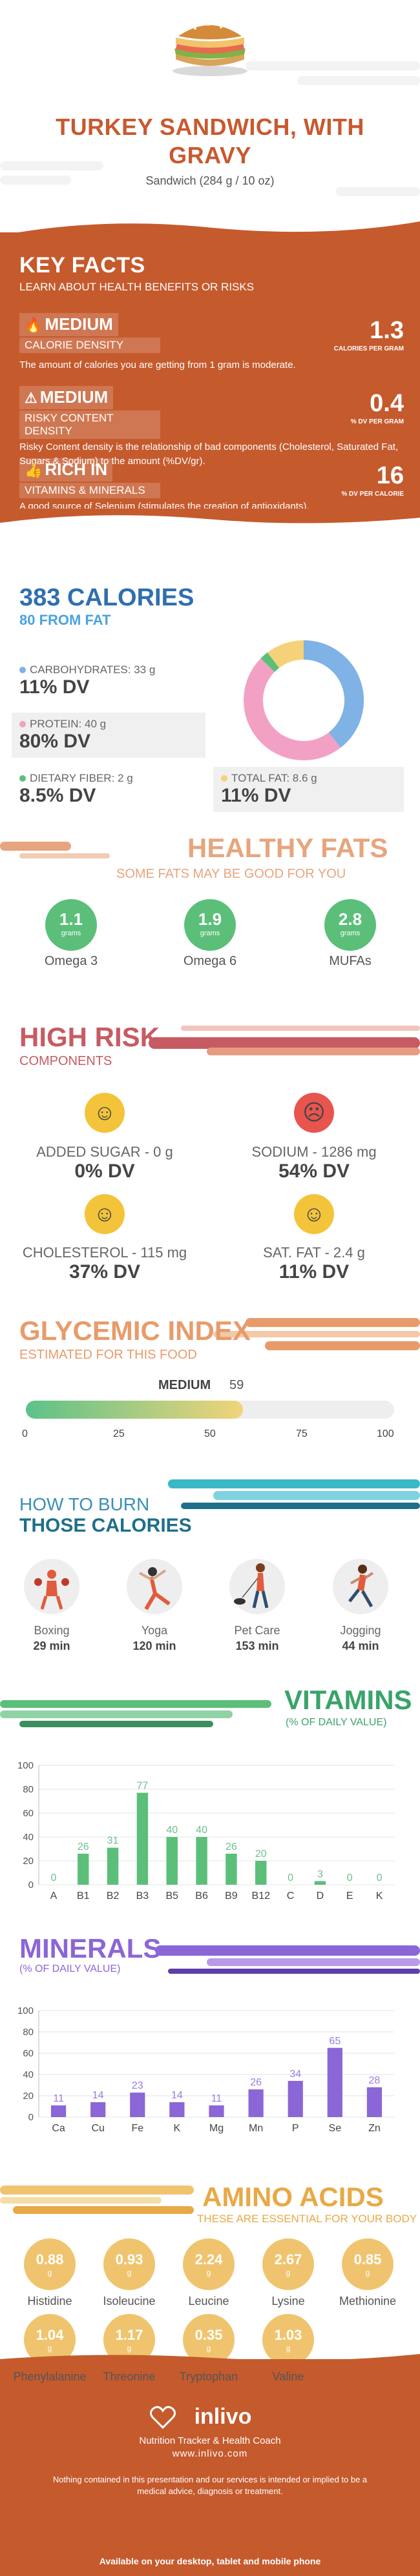  What do you see at coordinates (65, 620) in the screenshot?
I see `calories-from-fat: 80 FROM FAT` at bounding box center [65, 620].